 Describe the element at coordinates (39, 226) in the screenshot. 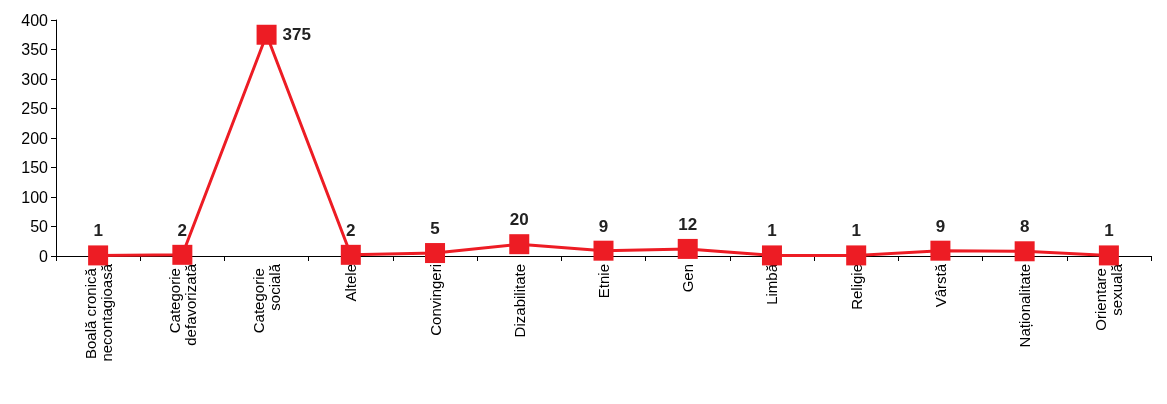

I see `y-tick-label: 50` at that location.